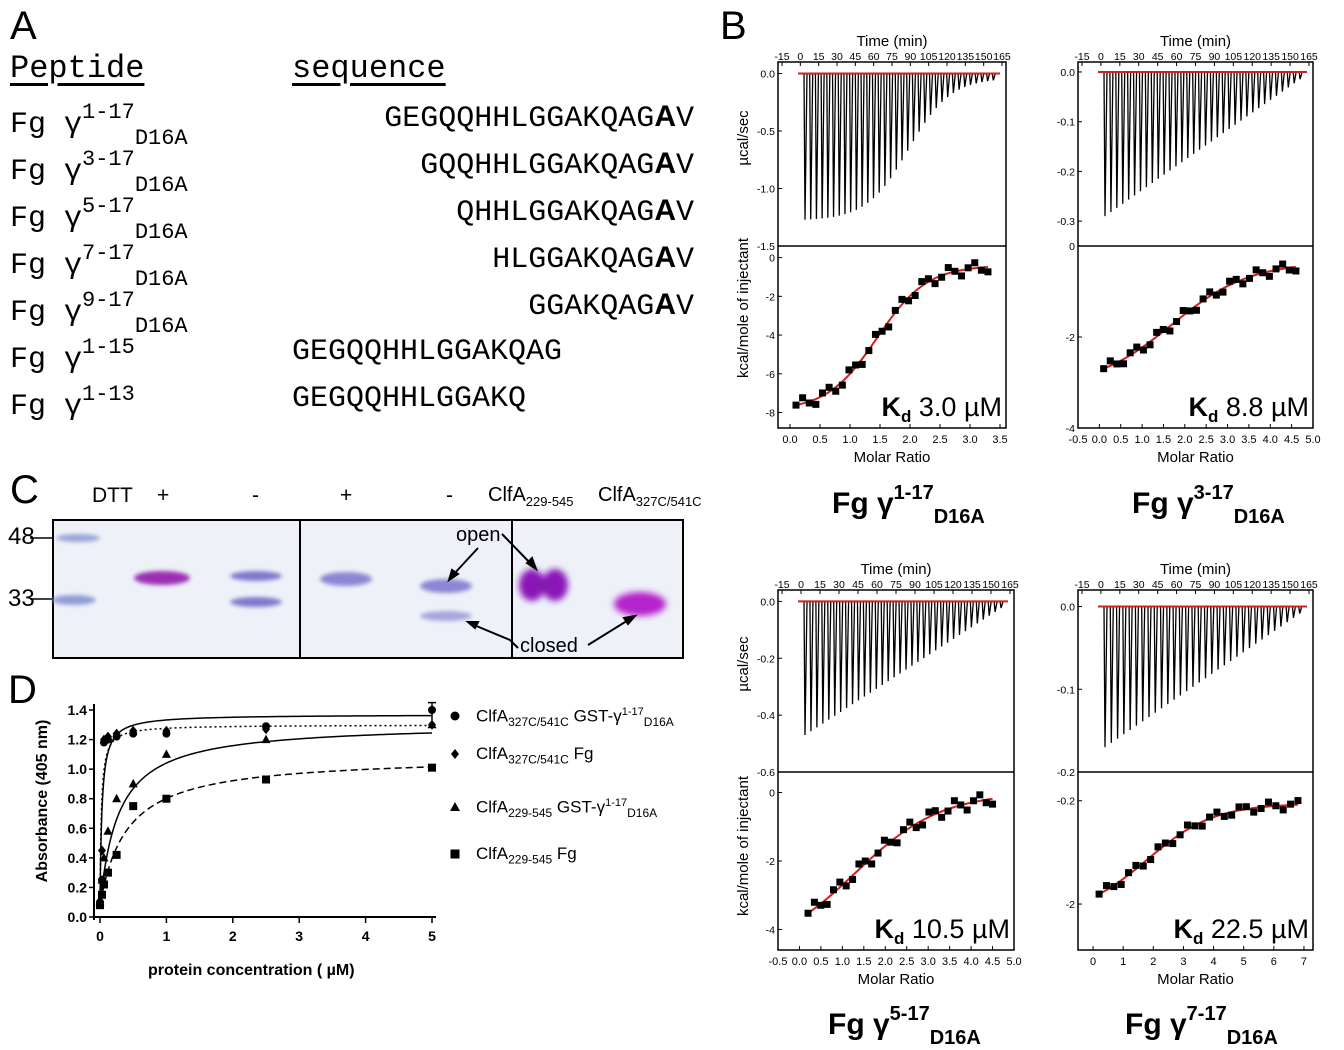 The image size is (1344, 1050). I want to click on ratio-tick-label: 1.0, so click(842, 962).